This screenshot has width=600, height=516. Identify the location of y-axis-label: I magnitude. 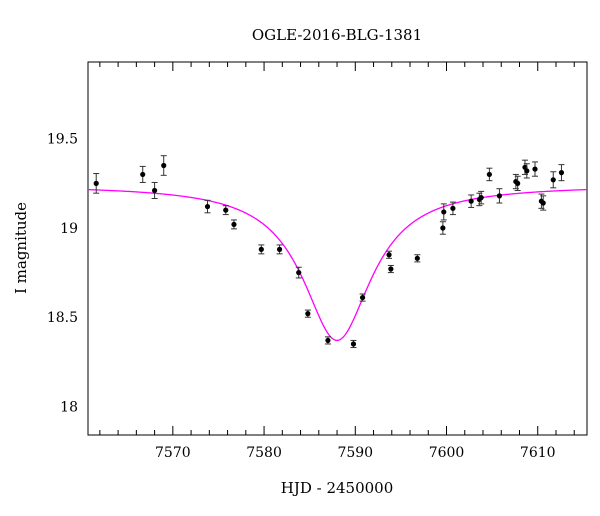
(21, 248).